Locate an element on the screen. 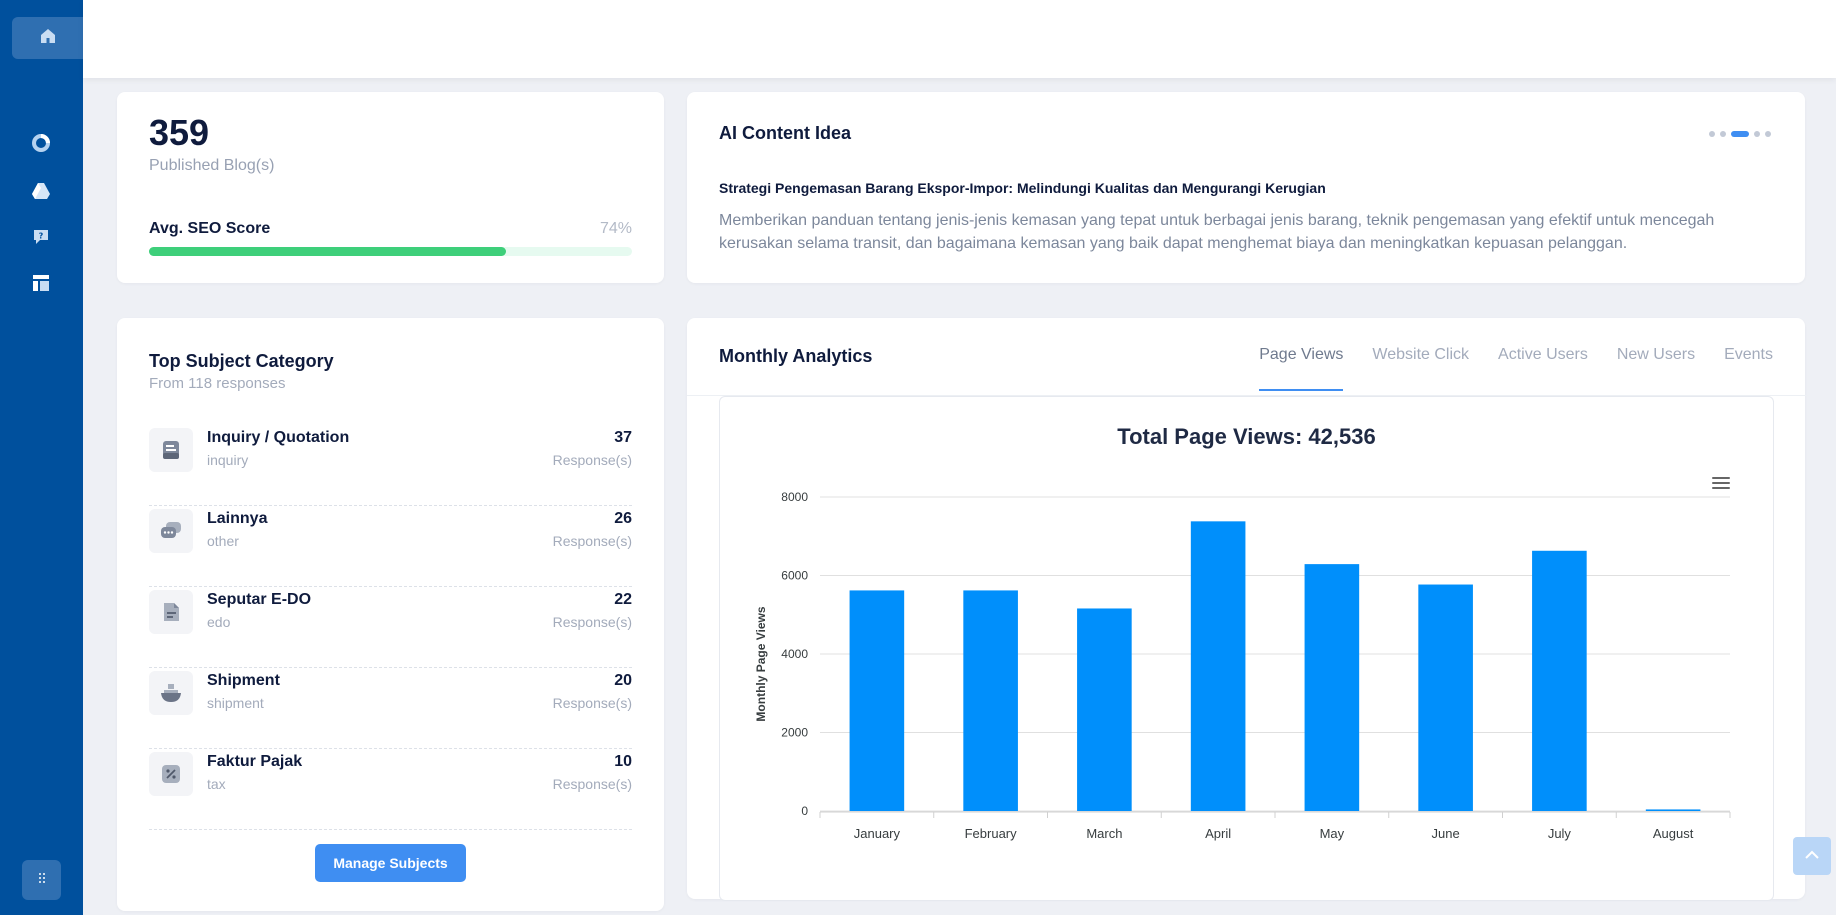 The width and height of the screenshot is (1836, 915). ship-icon is located at coordinates (171, 693).